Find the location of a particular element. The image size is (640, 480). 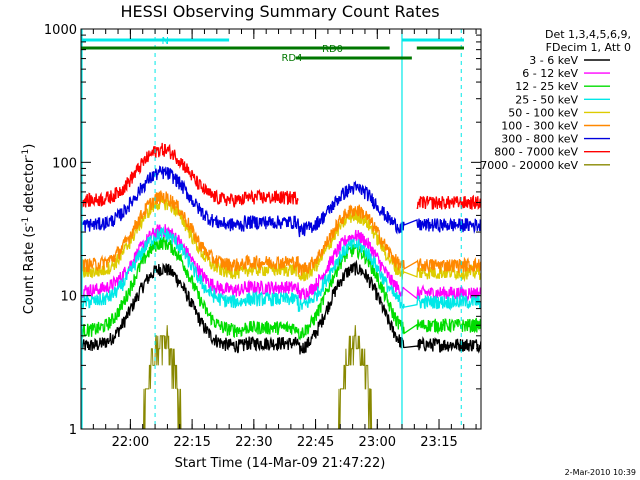

legend-label-3: 25 - 50 keV is located at coordinates (546, 99).